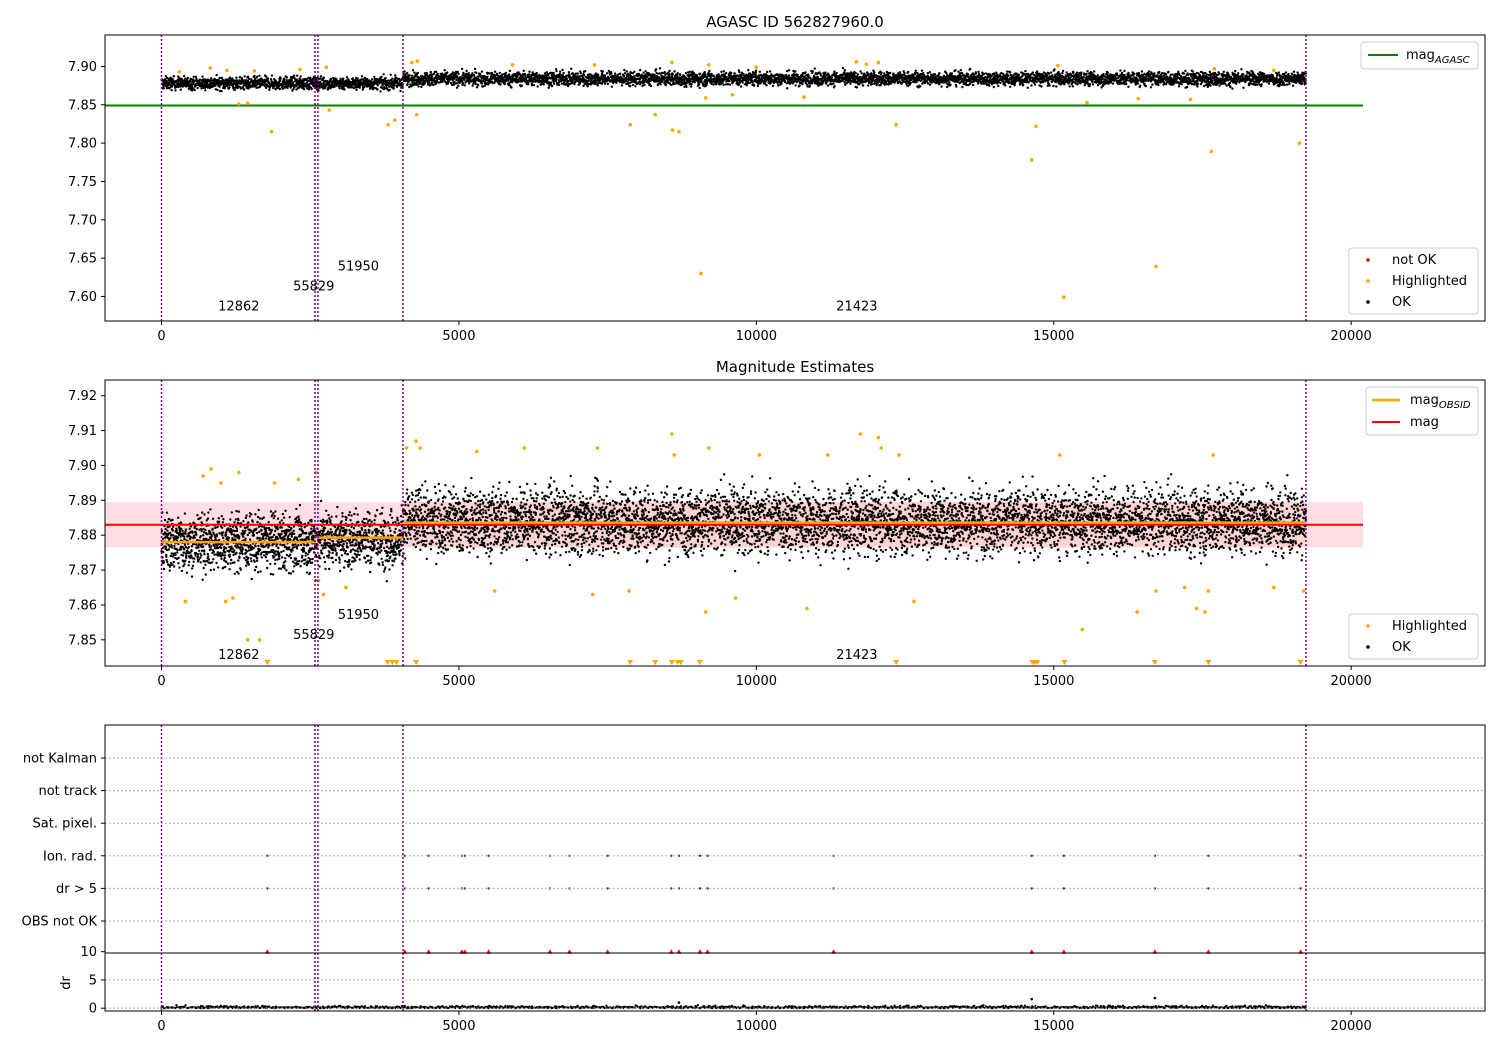  What do you see at coordinates (1422, 411) in the screenshot?
I see `legend-mag-lines: magOBSID mag` at bounding box center [1422, 411].